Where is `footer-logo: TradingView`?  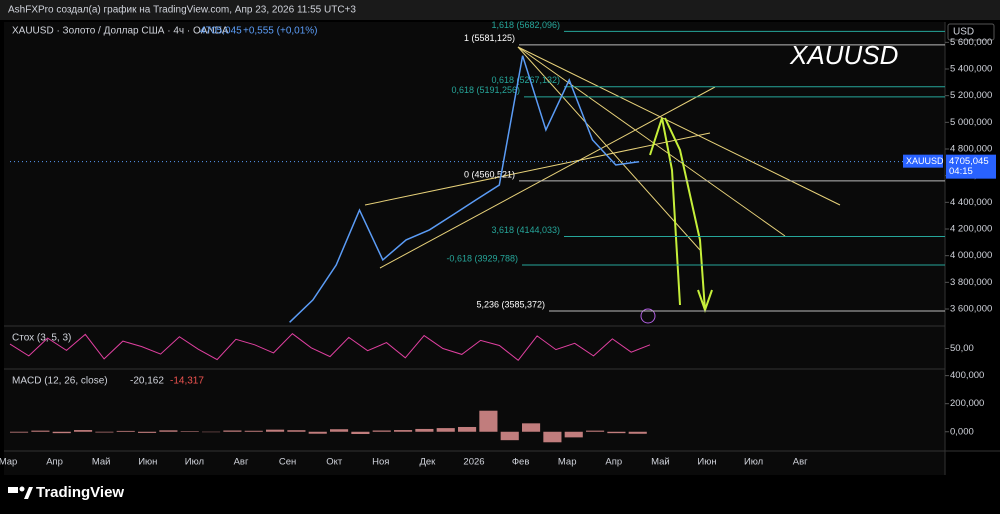
footer-logo: TradingView is located at coordinates (66, 492).